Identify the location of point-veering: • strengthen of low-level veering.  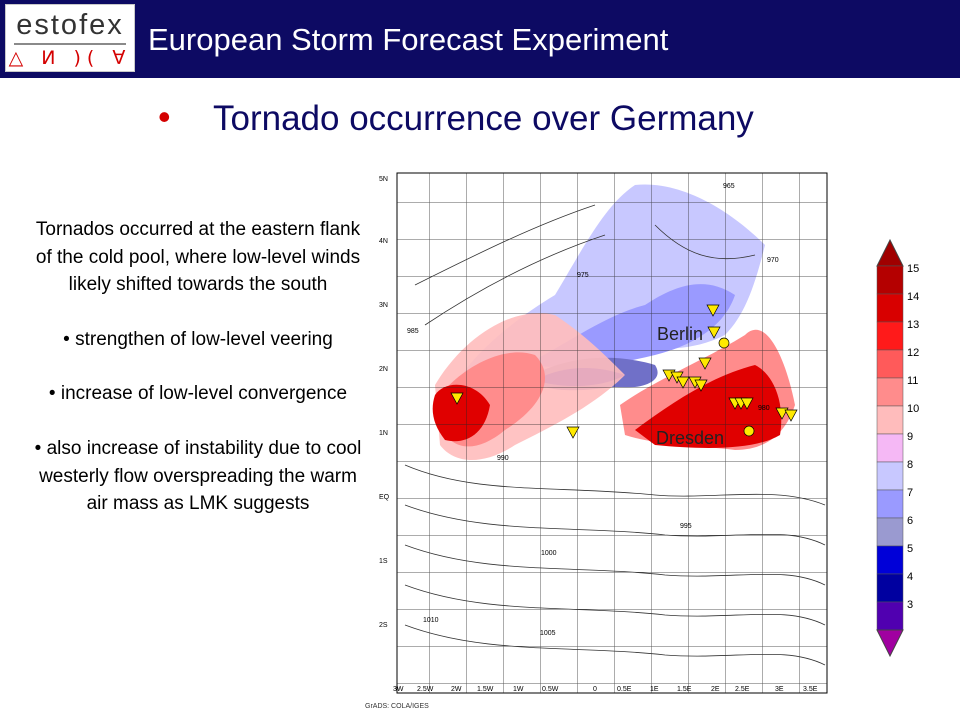
(198, 339).